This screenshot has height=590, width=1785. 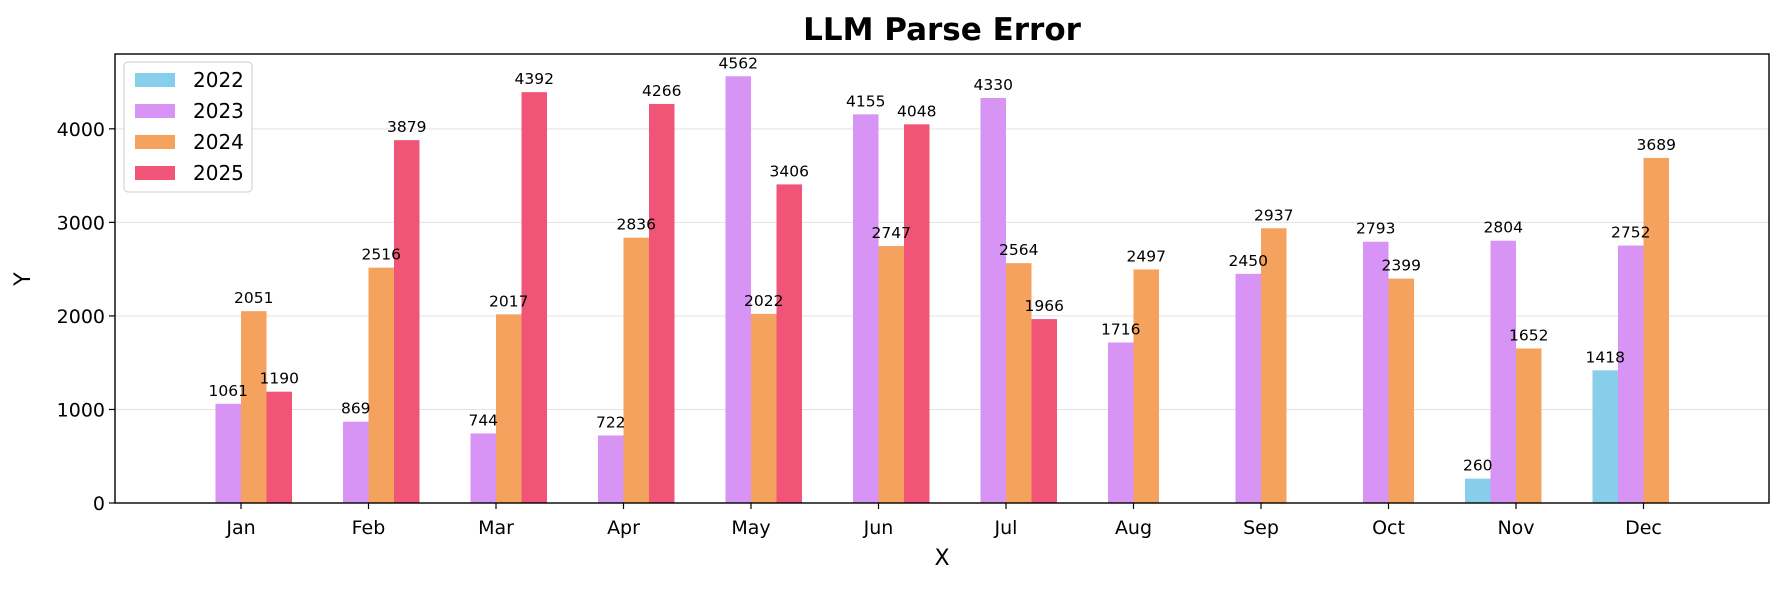 What do you see at coordinates (636, 370) in the screenshot?
I see `bar-2024-Apr` at bounding box center [636, 370].